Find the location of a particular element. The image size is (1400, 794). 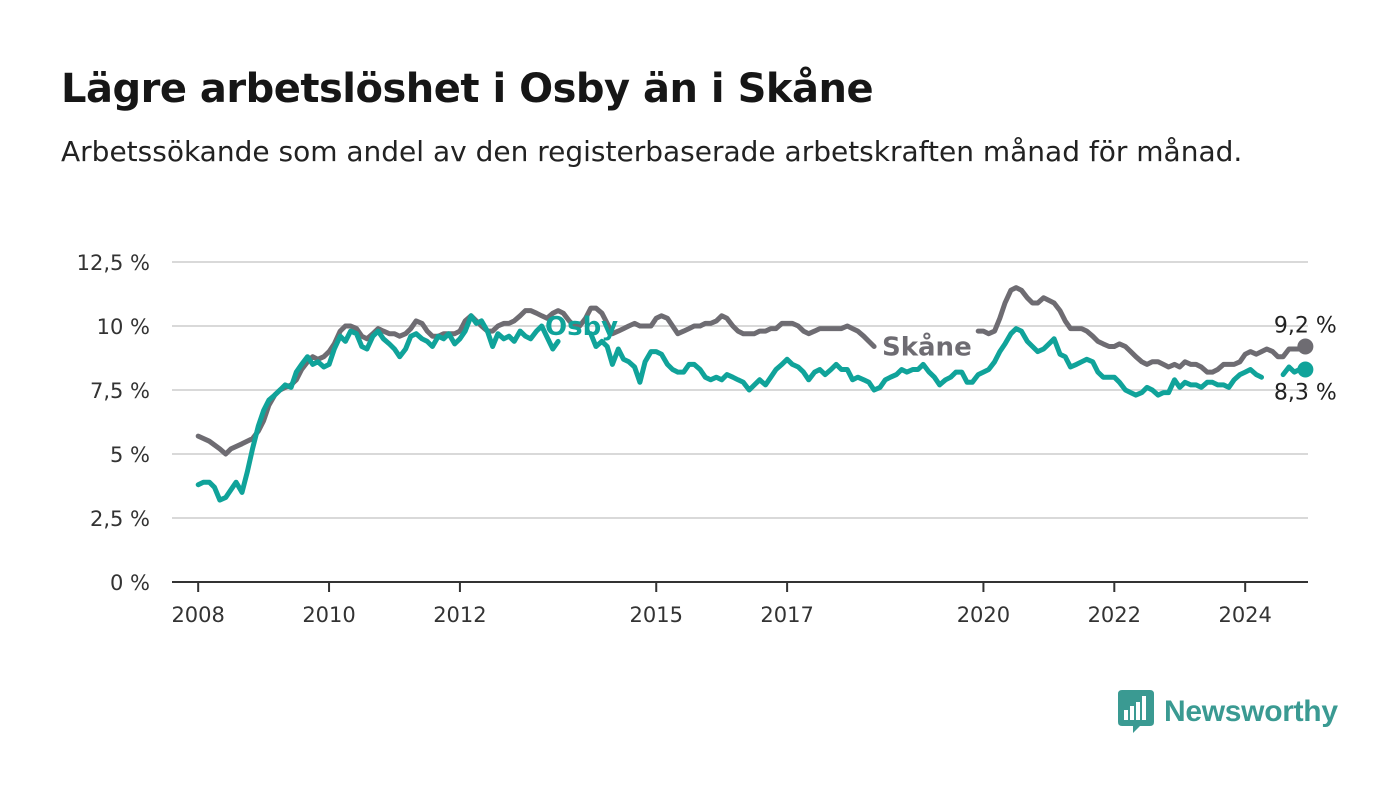

series-labels: Skåne Osby 9,2 % 8,3 % is located at coordinates (941, 359).